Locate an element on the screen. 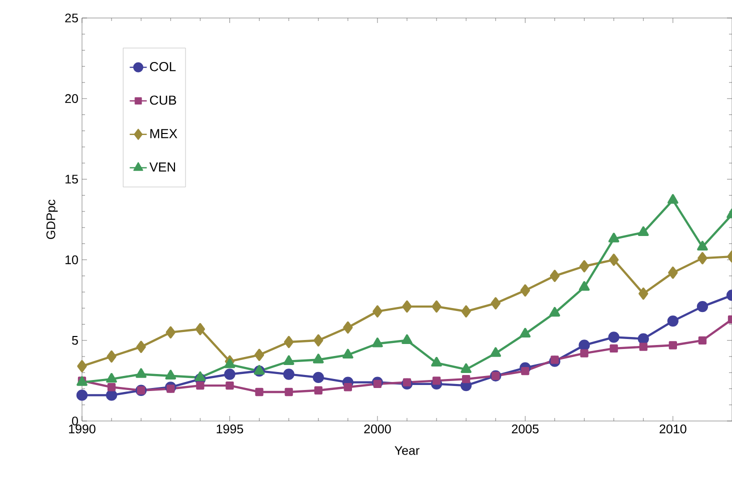  legend-label: CUB is located at coordinates (163, 100).